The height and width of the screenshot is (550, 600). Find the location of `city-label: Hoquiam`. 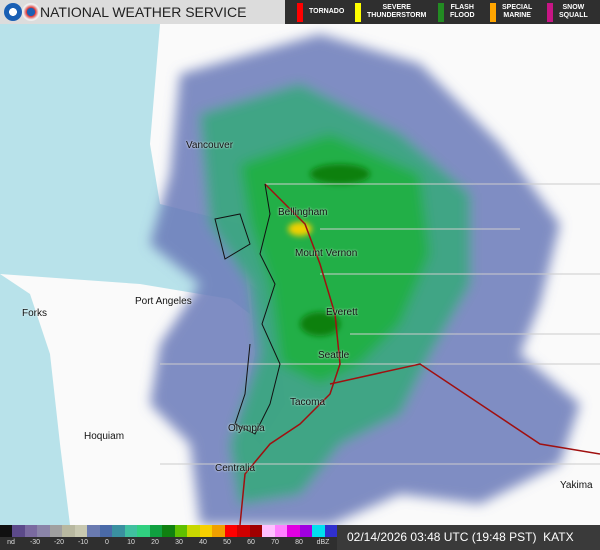

city-label: Hoquiam is located at coordinates (104, 436).